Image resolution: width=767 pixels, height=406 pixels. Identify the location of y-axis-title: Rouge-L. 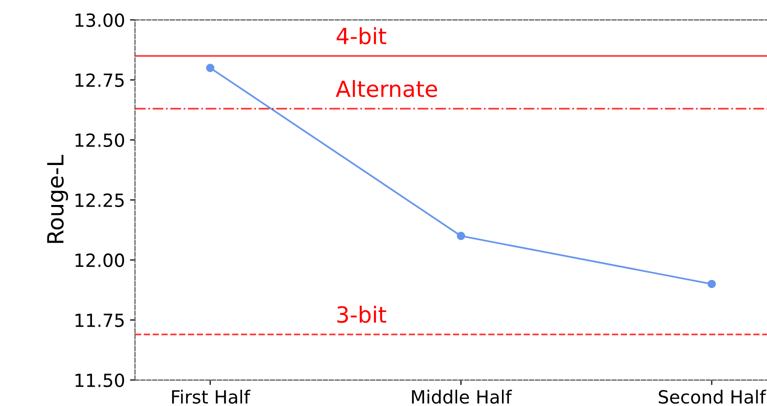
(57, 198).